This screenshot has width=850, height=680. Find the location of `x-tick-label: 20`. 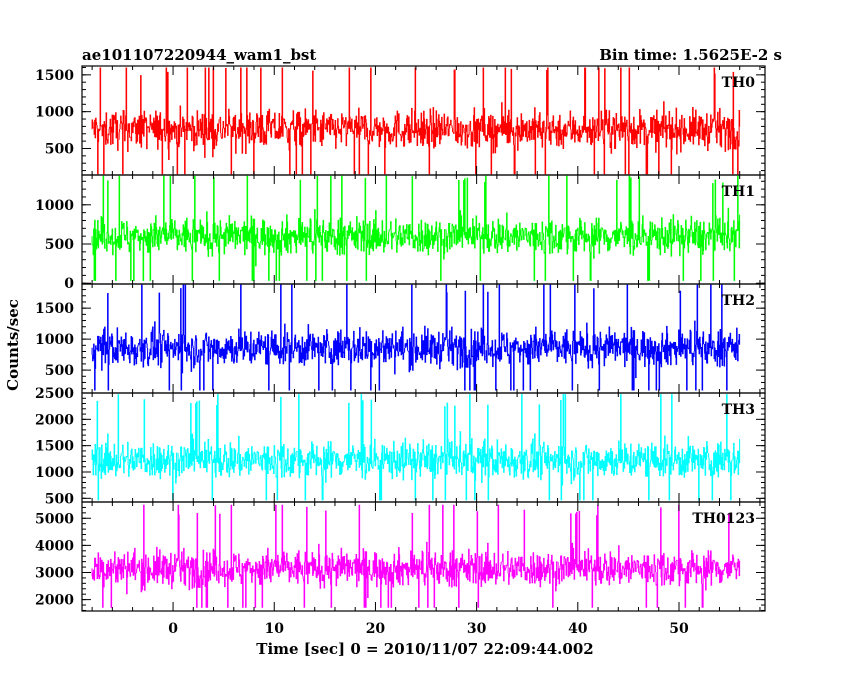

x-tick-label: 20 is located at coordinates (376, 629).